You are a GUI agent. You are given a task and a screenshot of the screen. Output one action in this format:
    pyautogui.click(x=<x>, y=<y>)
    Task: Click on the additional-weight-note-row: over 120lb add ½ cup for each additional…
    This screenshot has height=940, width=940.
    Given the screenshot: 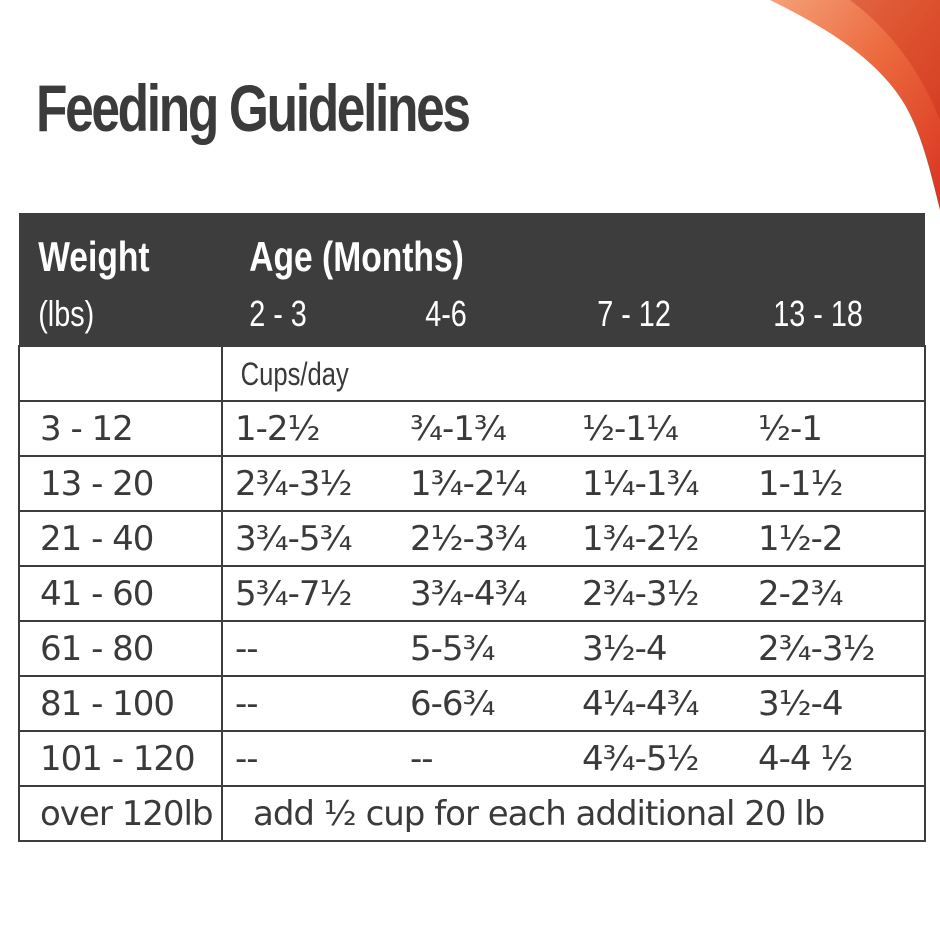 What is the action you would take?
    pyautogui.click(x=472, y=813)
    